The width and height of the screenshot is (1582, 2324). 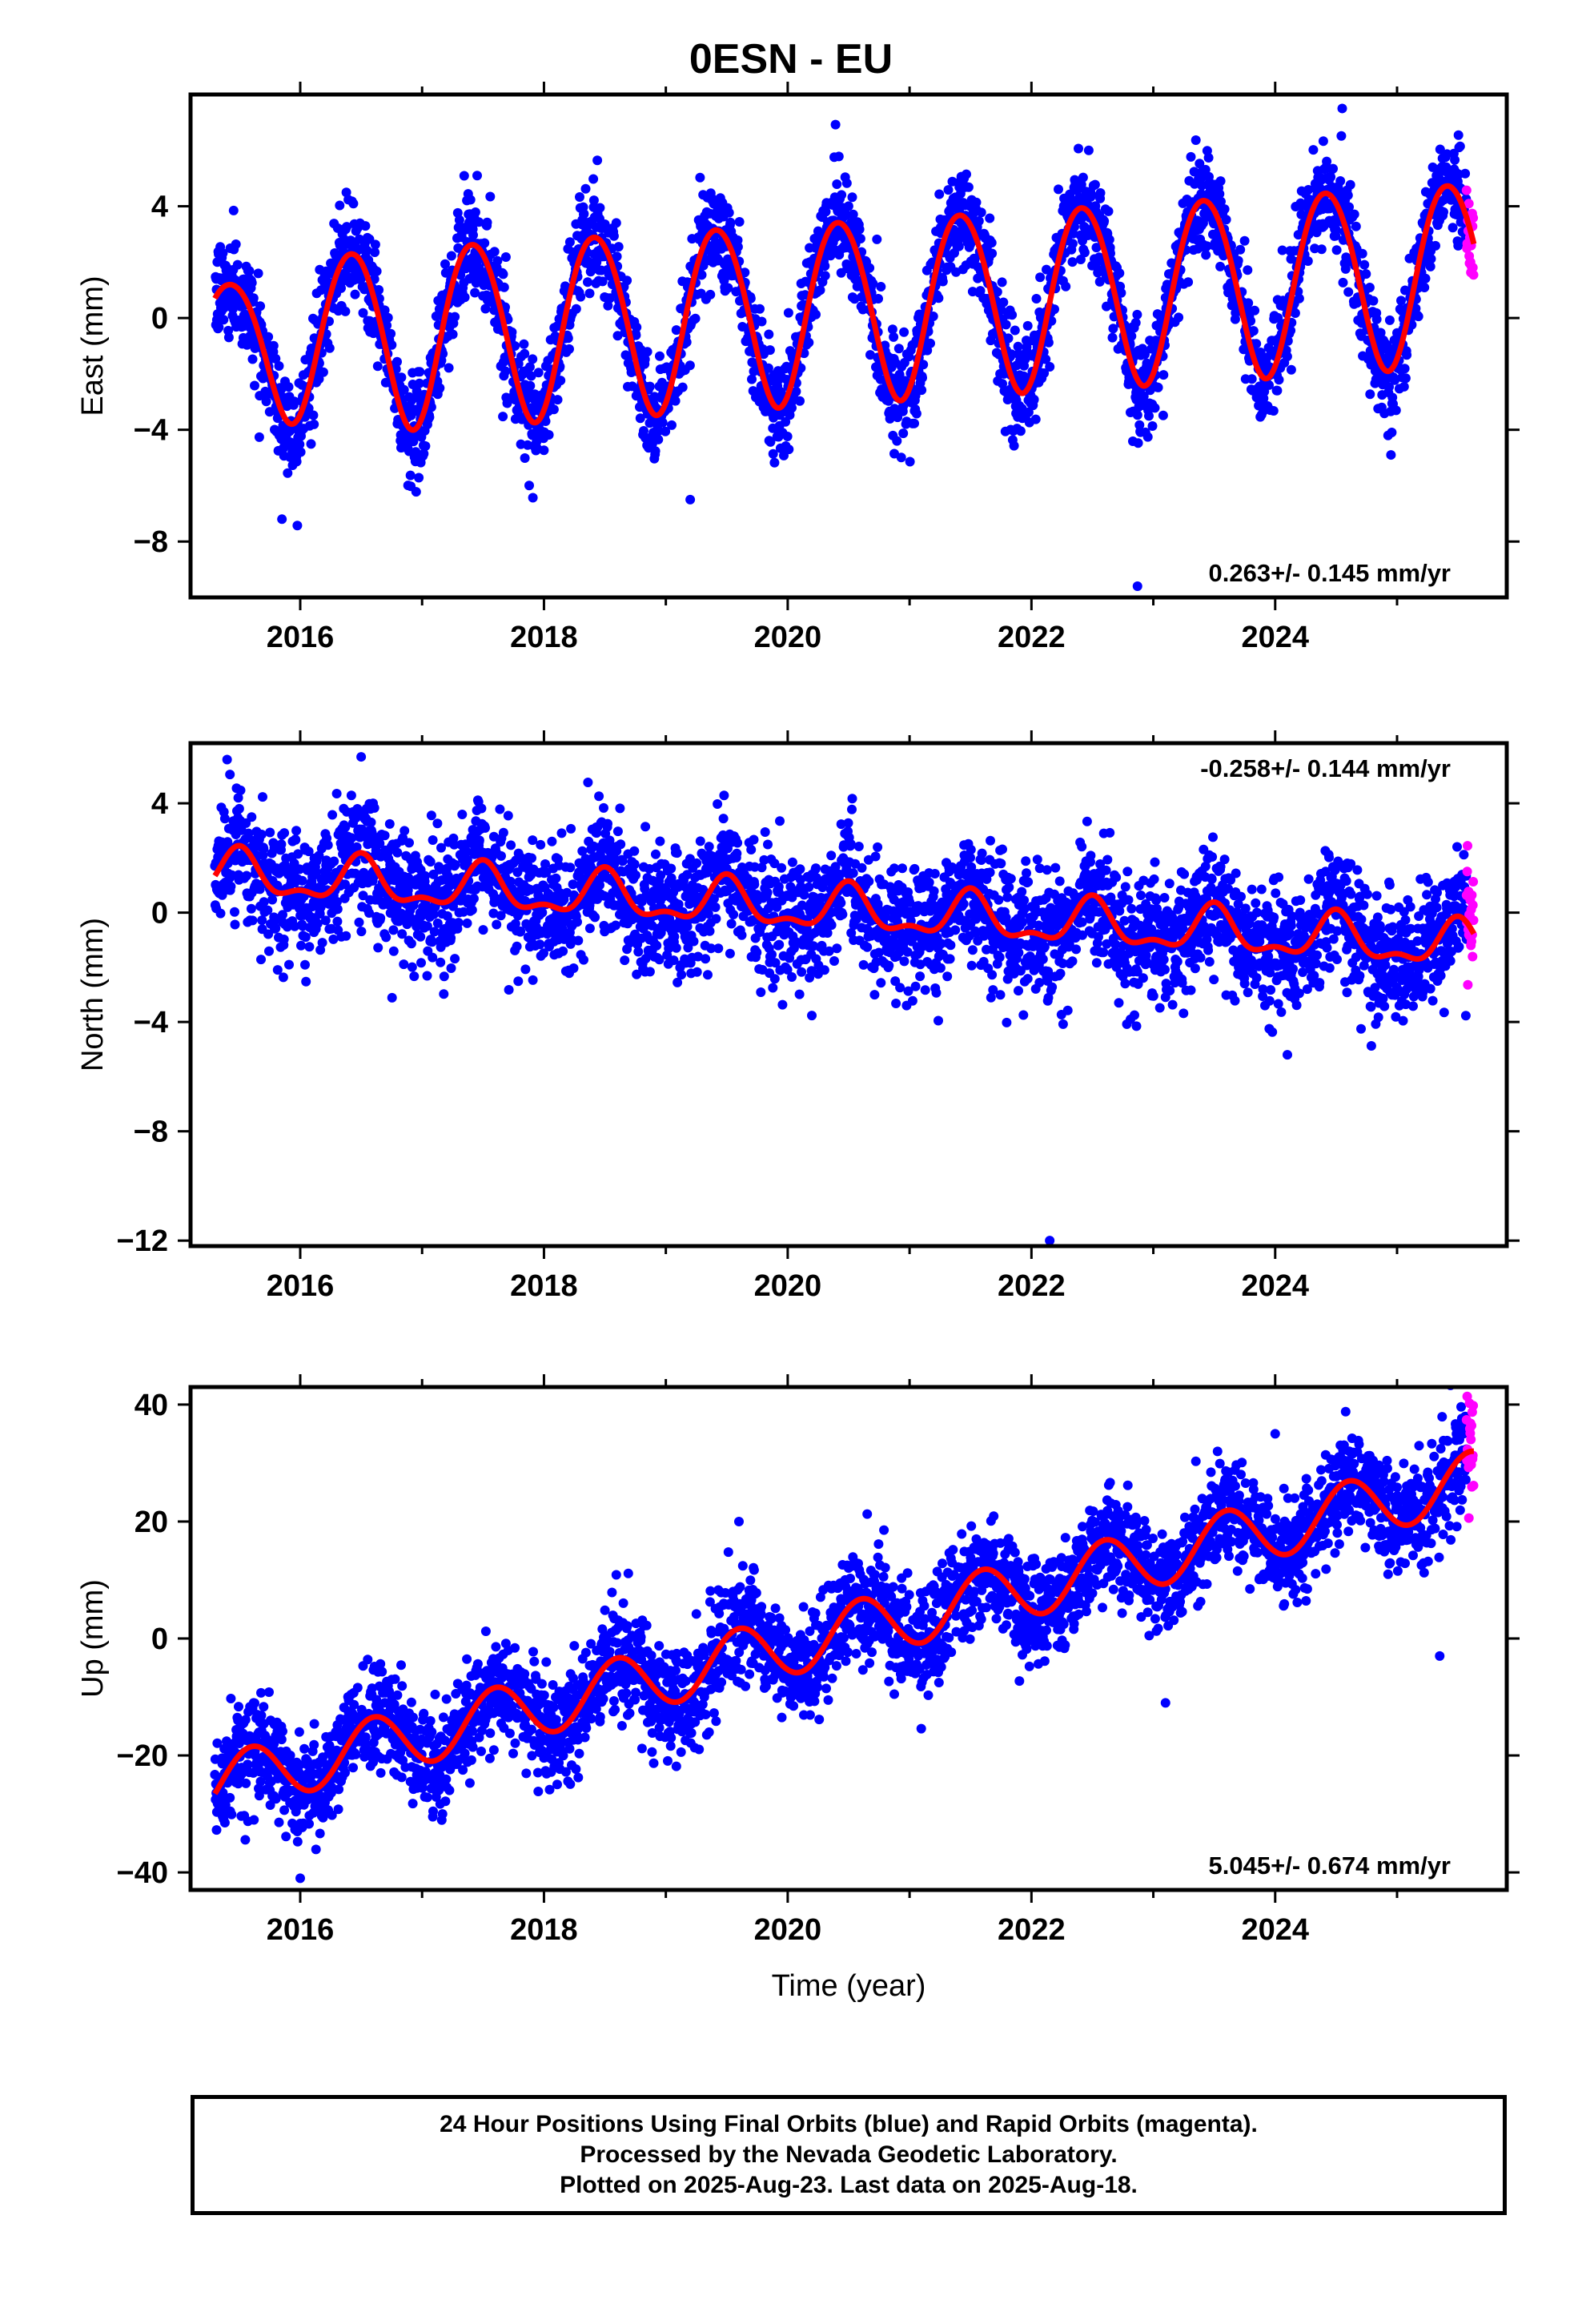 What do you see at coordinates (159, 319) in the screenshot?
I see `east-ytick-label: 0` at bounding box center [159, 319].